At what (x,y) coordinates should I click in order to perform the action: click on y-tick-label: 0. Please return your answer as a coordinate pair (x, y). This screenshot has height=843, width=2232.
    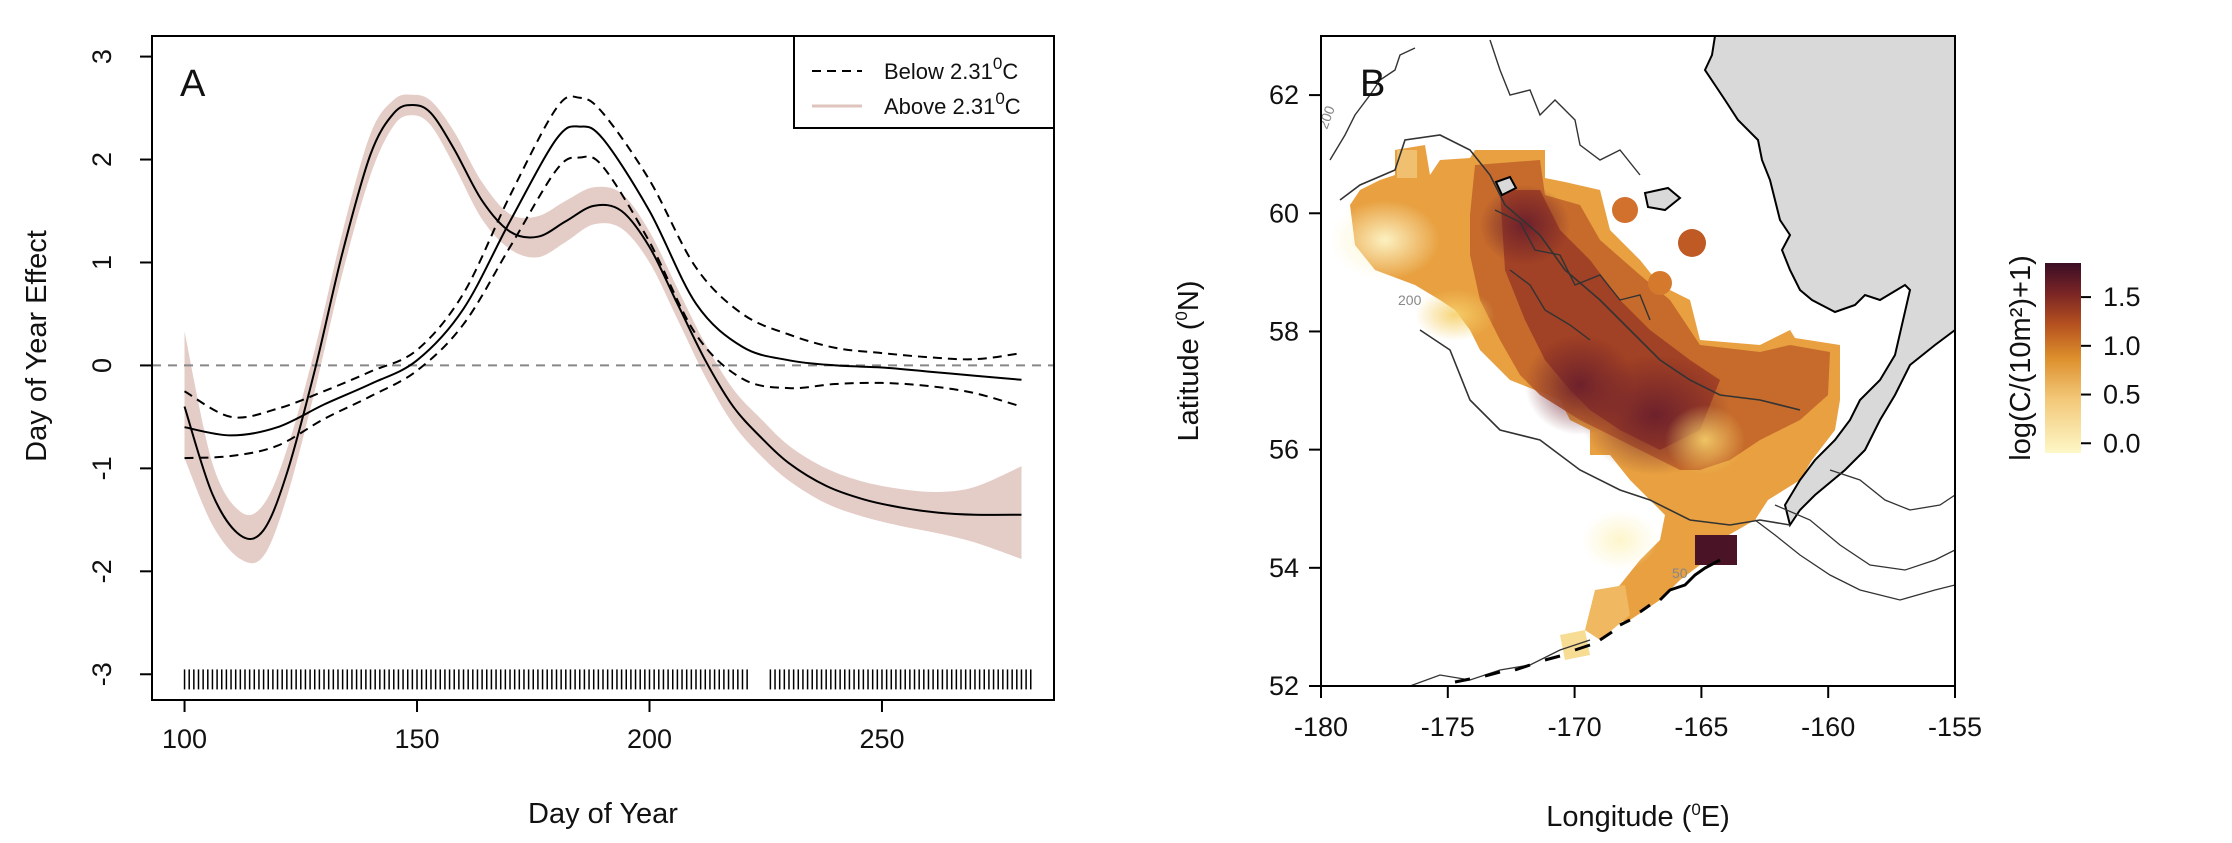
    Looking at the image, I should click on (102, 365).